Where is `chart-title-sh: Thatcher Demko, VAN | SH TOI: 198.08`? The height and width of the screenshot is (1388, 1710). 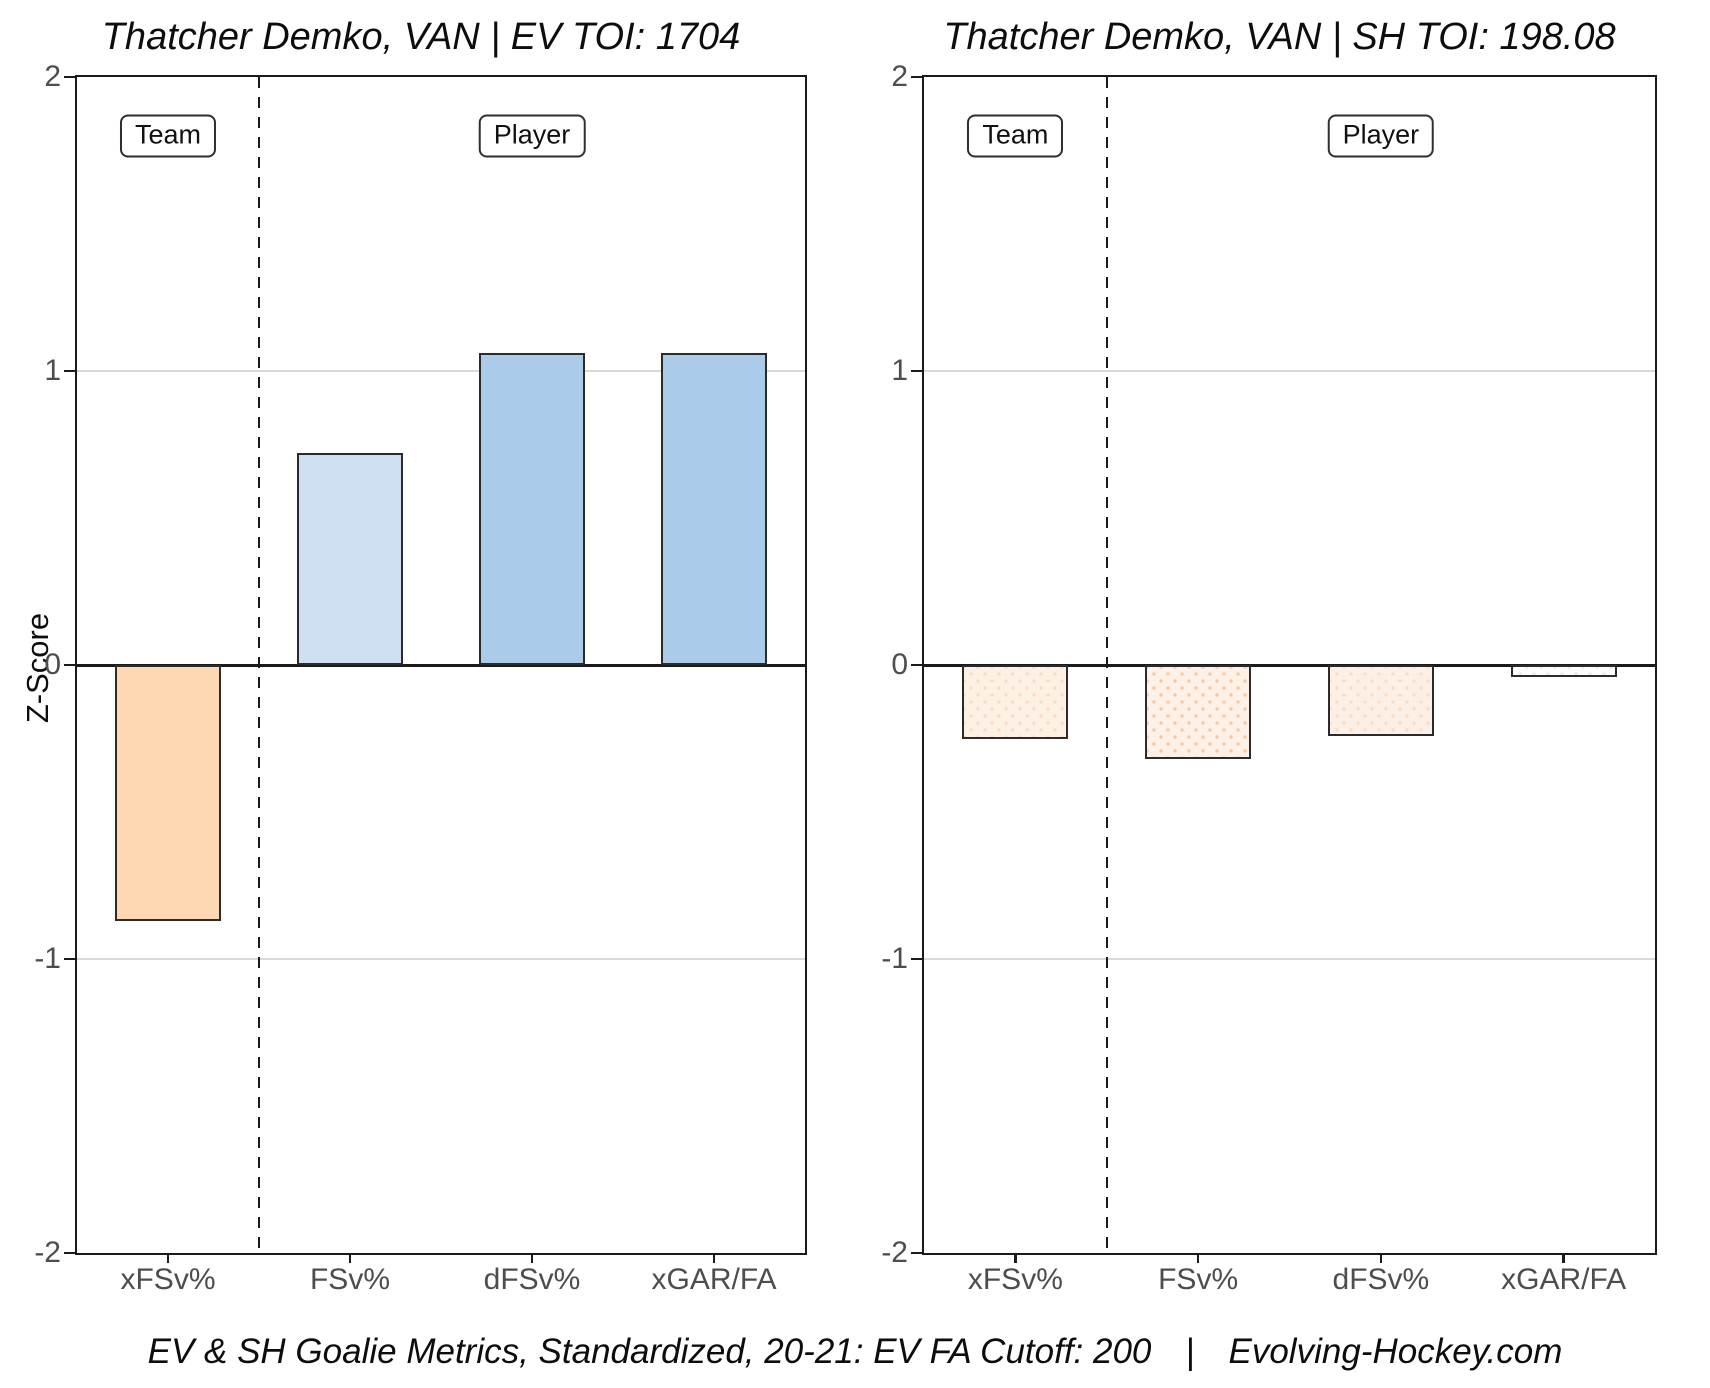
chart-title-sh: Thatcher Demko, VAN | SH TOI: 198.08 is located at coordinates (1279, 37).